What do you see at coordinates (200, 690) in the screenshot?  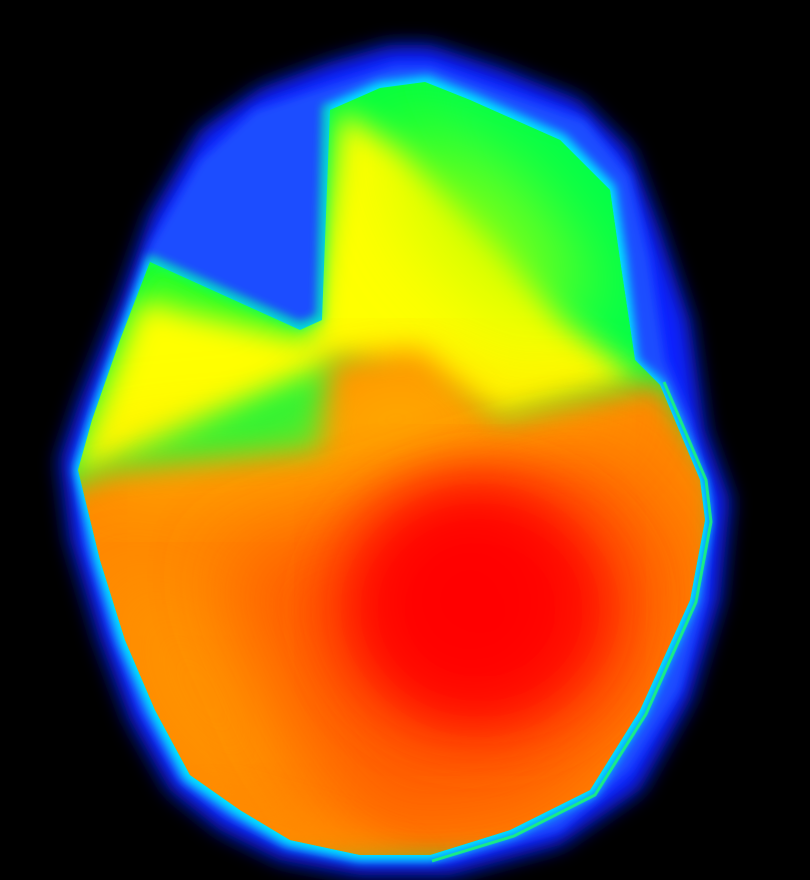 I see `lower-left-orange` at bounding box center [200, 690].